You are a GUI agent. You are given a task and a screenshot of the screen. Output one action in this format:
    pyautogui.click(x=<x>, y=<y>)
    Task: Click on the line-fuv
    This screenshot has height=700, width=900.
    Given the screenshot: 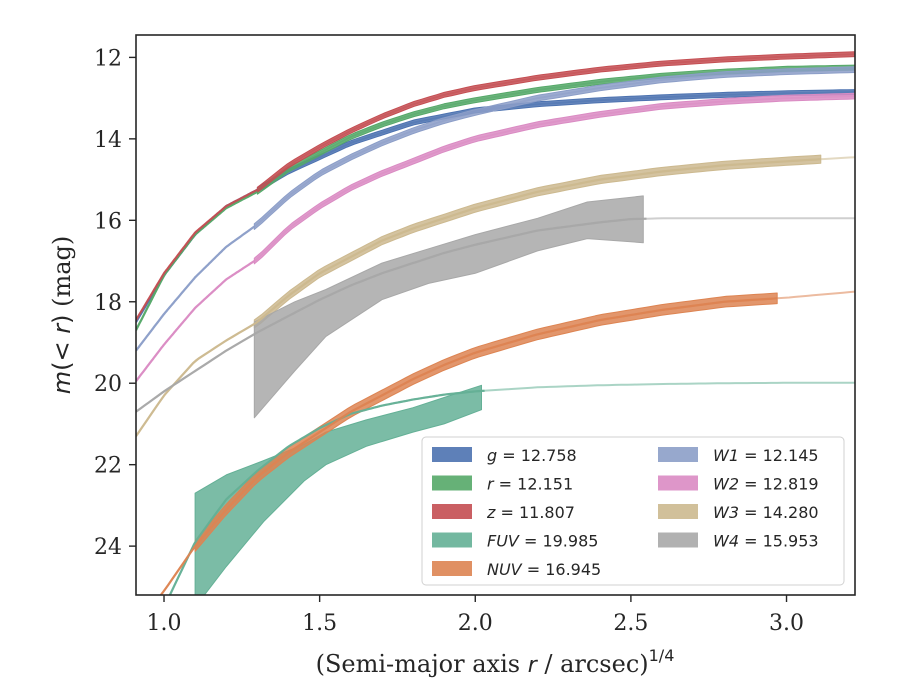 What is the action you would take?
    pyautogui.click(x=326, y=492)
    